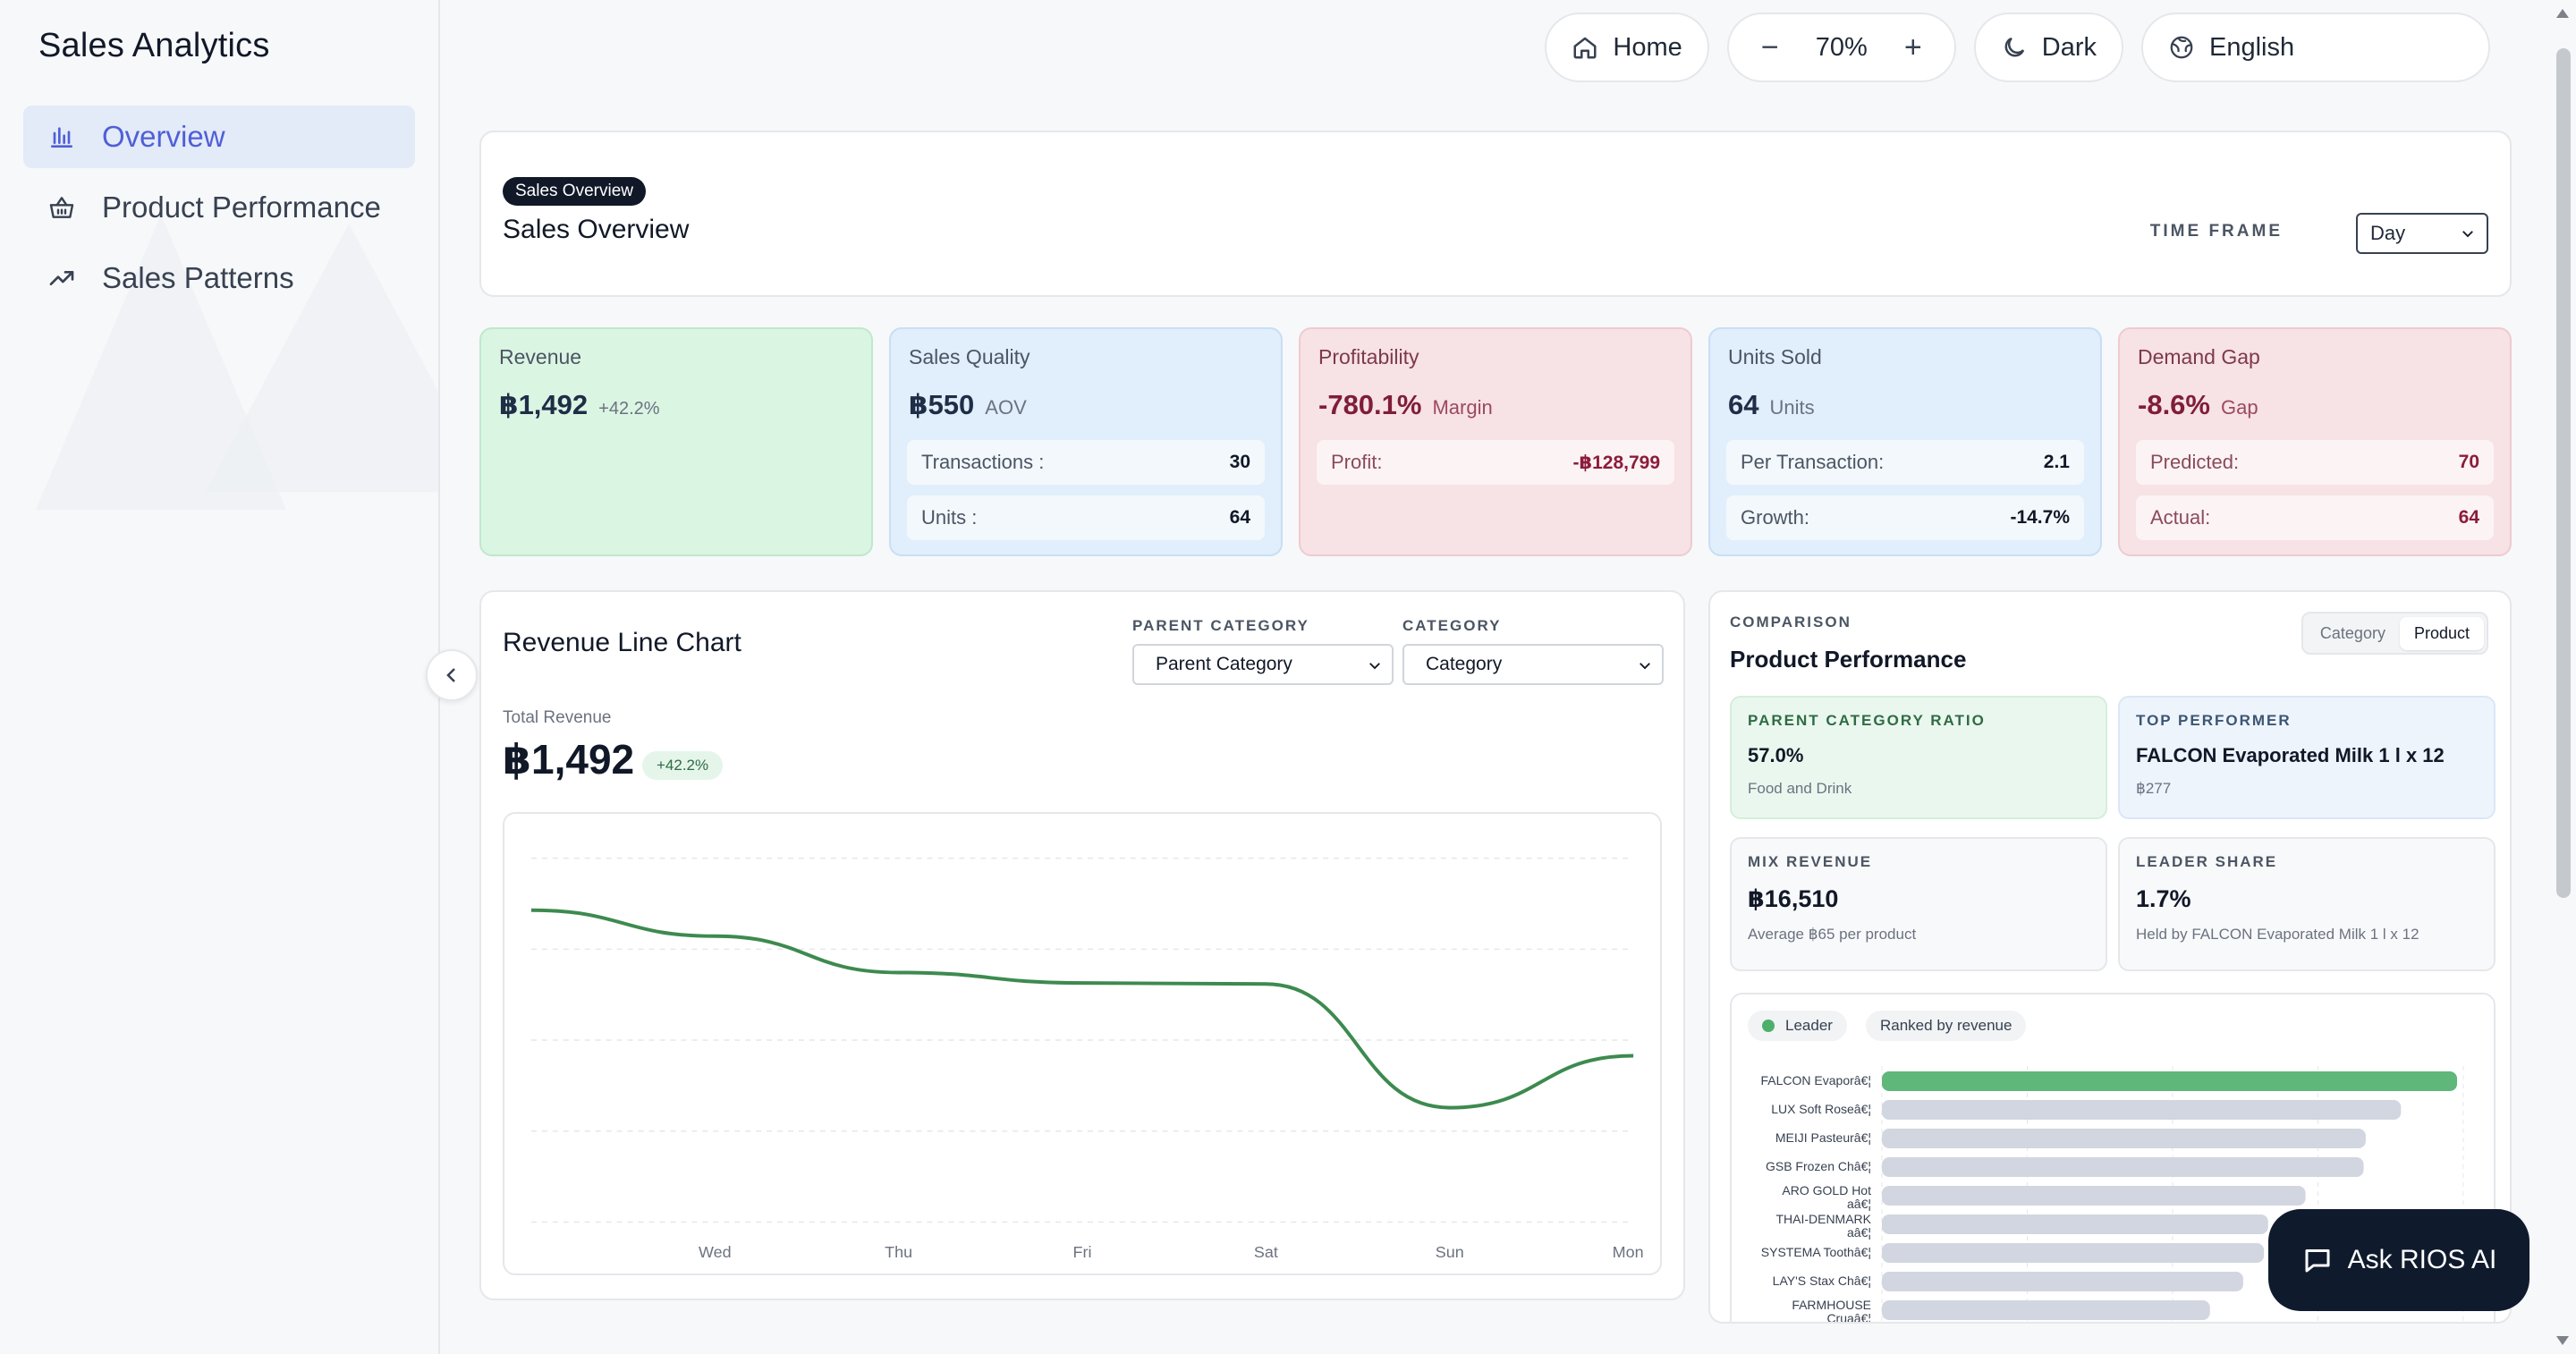 The height and width of the screenshot is (1354, 2576). I want to click on timeframe-select: Day, so click(2422, 233).